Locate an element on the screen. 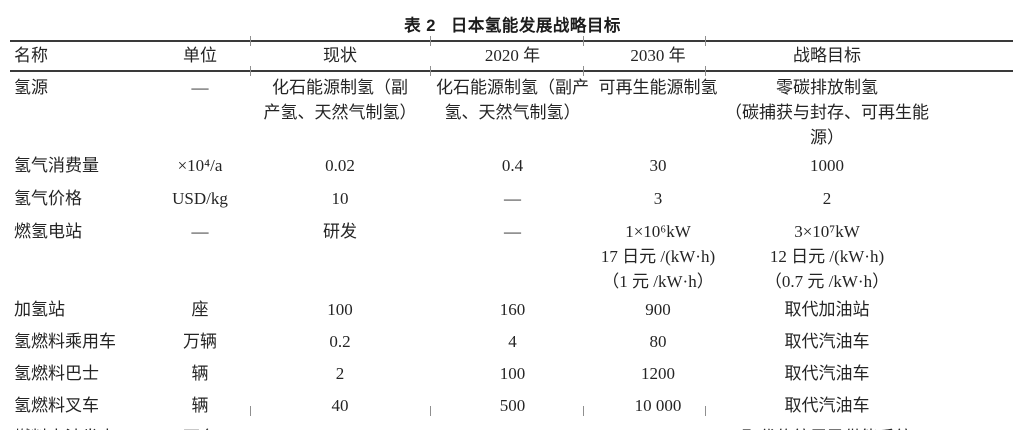 This screenshot has width=1025, height=430. cell-y2020: 4 is located at coordinates (512, 341).